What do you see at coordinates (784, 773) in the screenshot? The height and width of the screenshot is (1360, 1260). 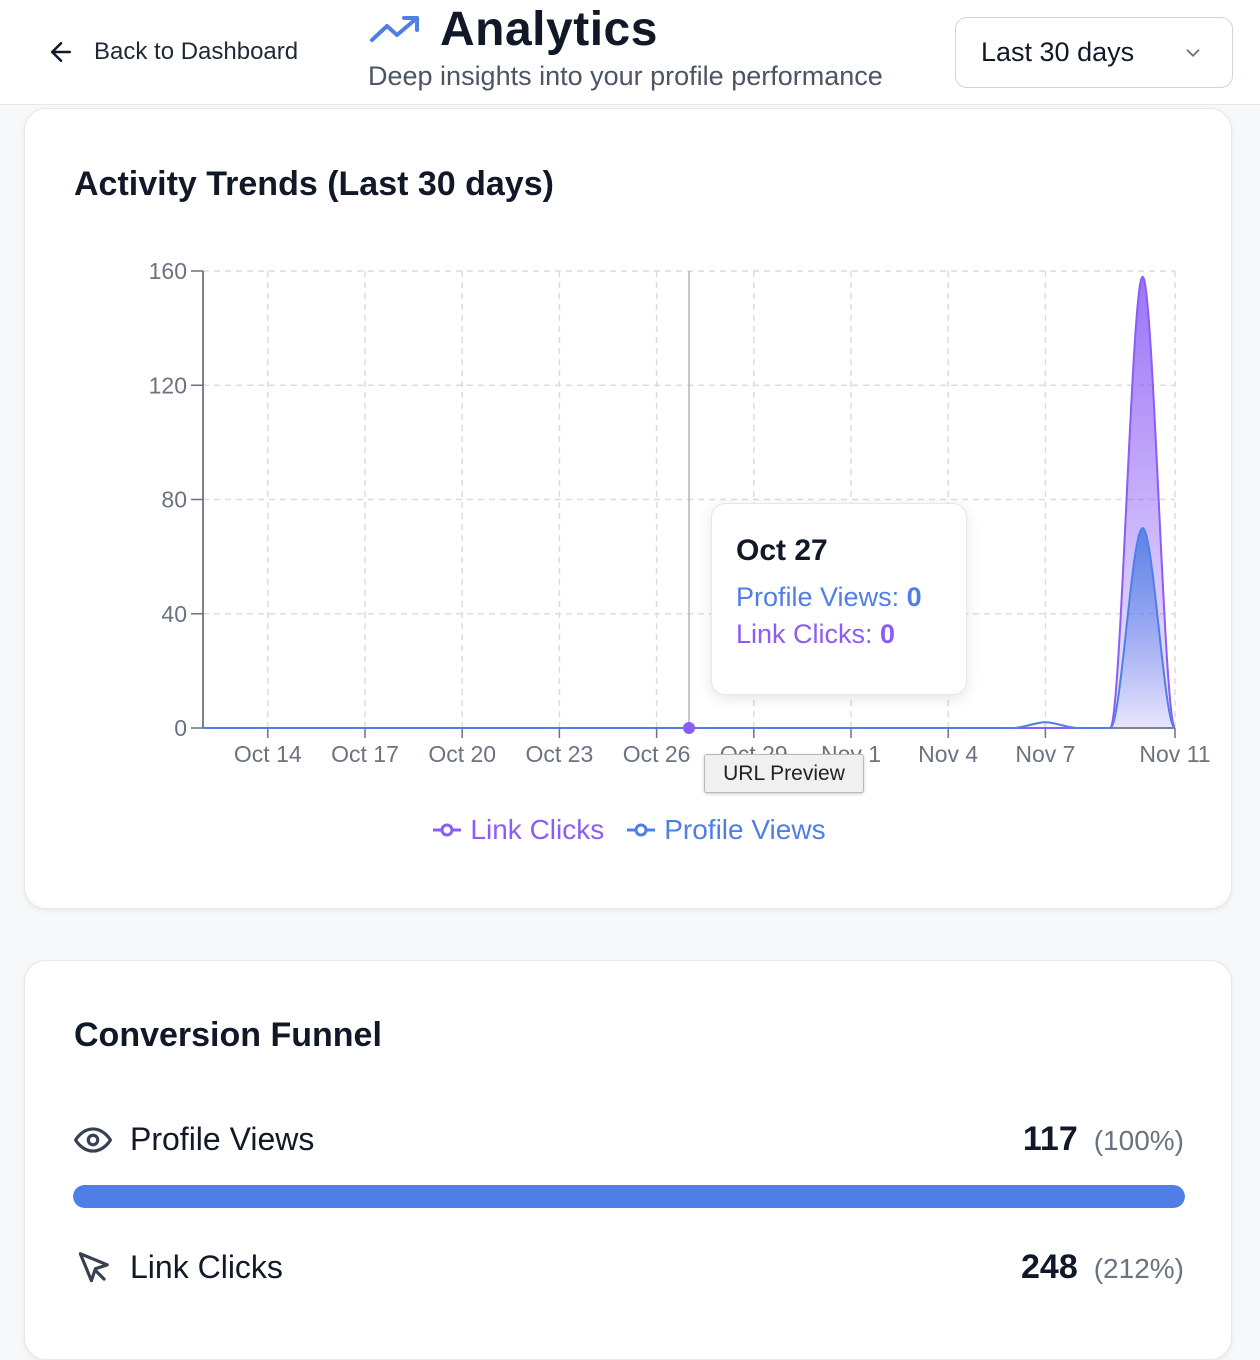 I see `url-preview-tooltip: URL Preview` at bounding box center [784, 773].